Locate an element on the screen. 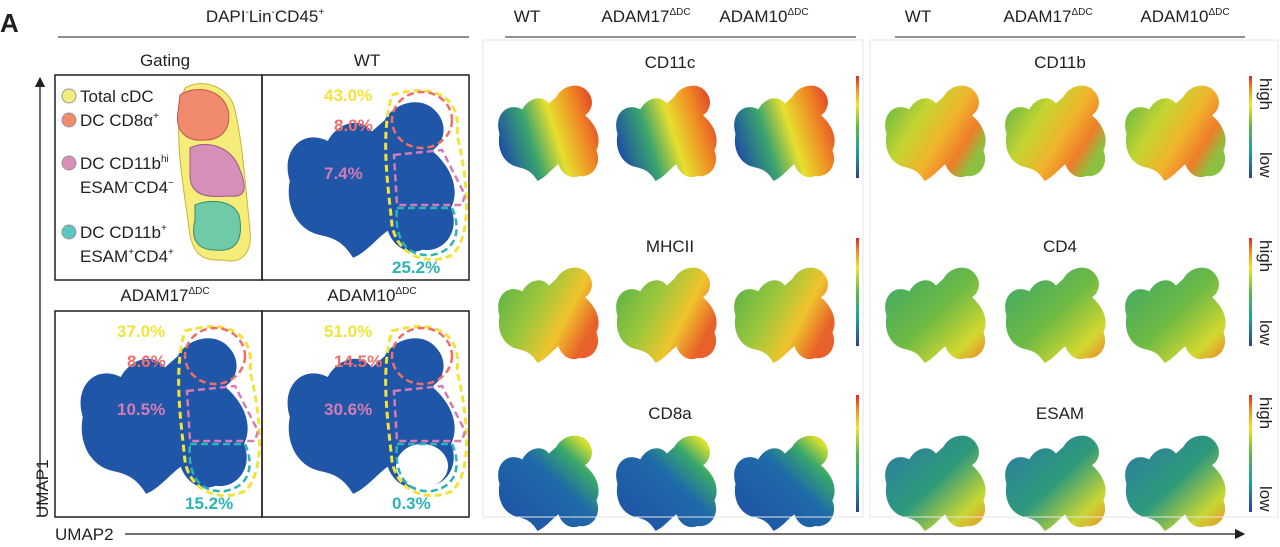 The width and height of the screenshot is (1280, 547). legend-swatch-cd11bhi is located at coordinates (69, 163).